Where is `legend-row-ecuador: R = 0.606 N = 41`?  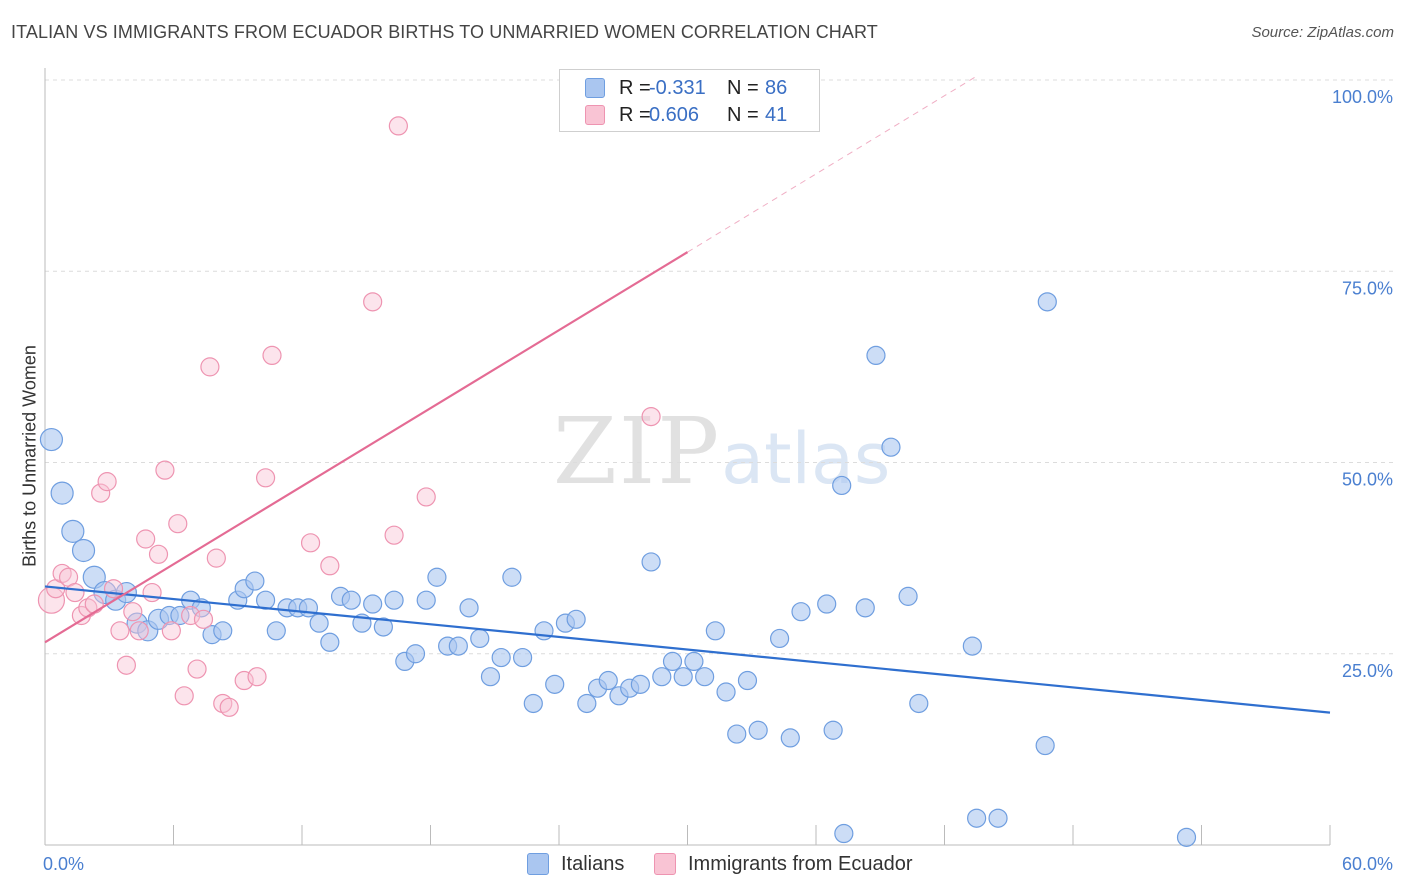 legend-row-ecuador: R = 0.606 N = 41 is located at coordinates (686, 115).